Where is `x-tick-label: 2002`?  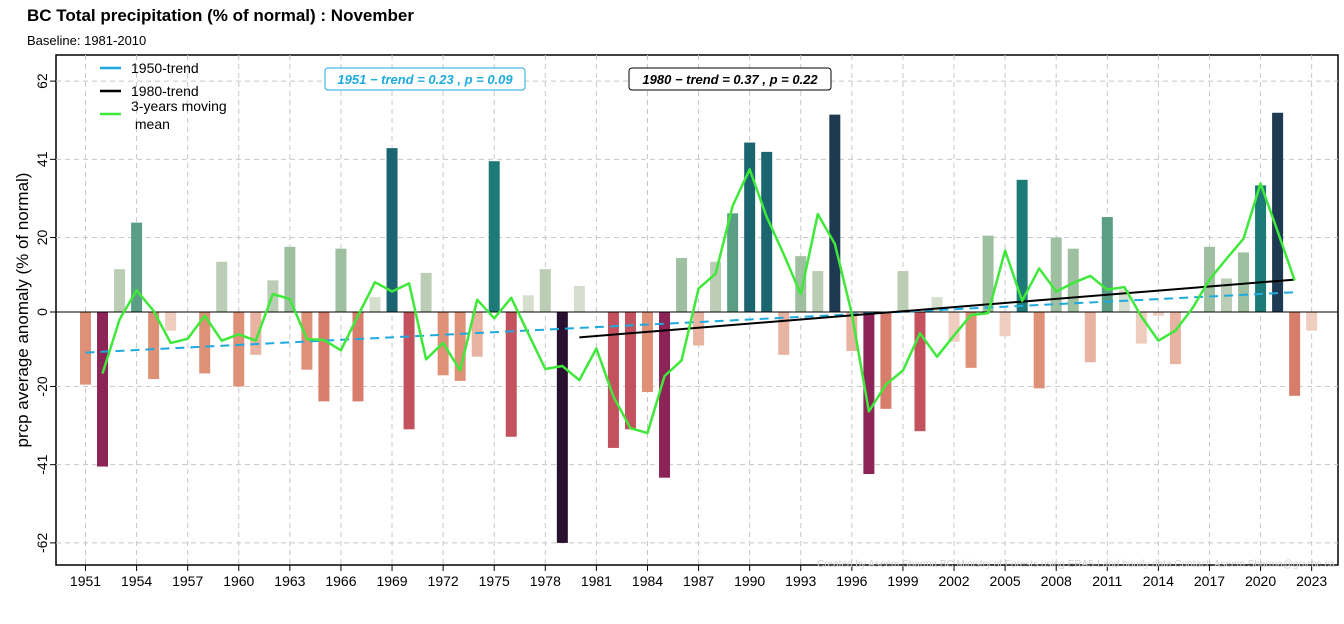 x-tick-label: 2002 is located at coordinates (953, 581).